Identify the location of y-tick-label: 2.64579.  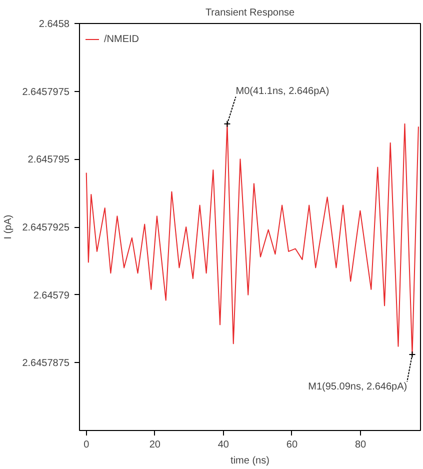
(51, 296).